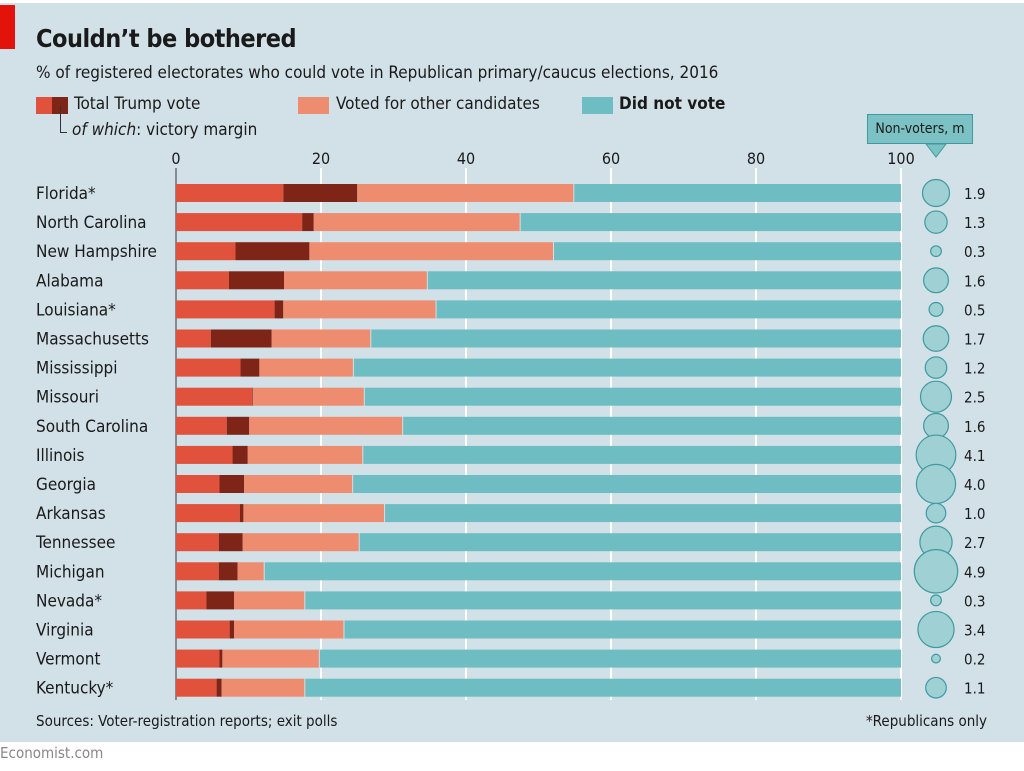  I want to click on category-label: Tennessee, so click(75, 543).